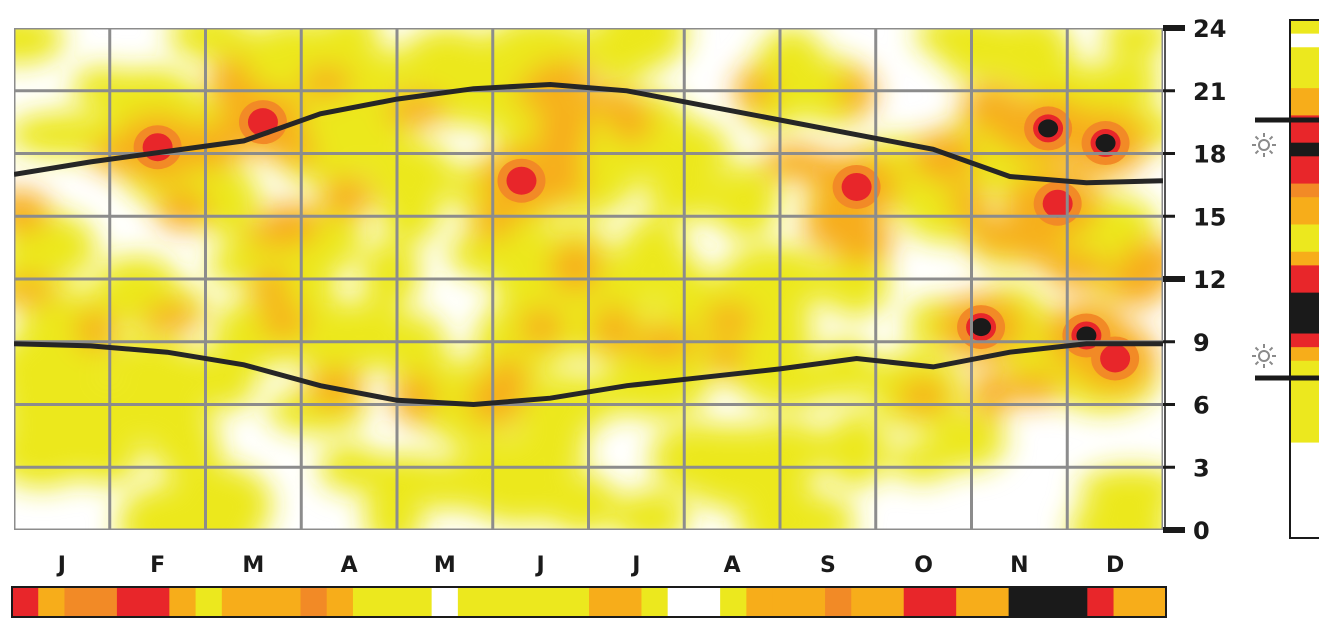 This screenshot has width=1319, height=619. I want to click on strip-frame, so click(589, 602).